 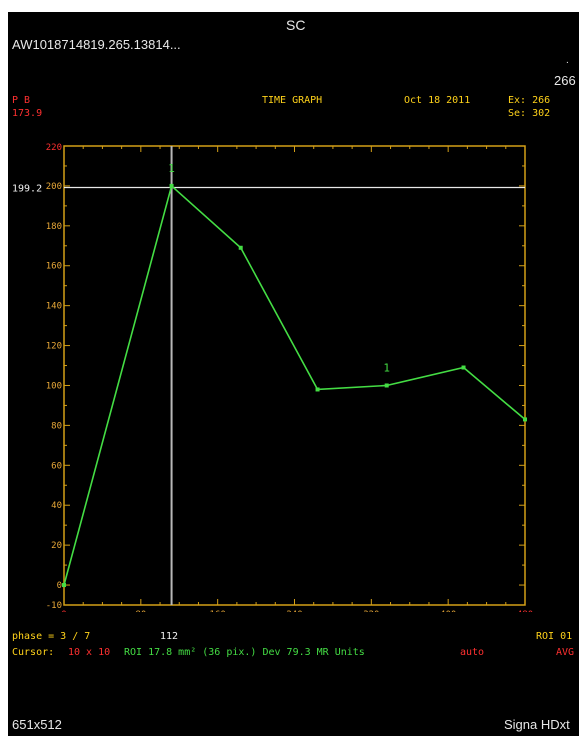 I want to click on x-tick-label: 160, so click(x=218, y=611).